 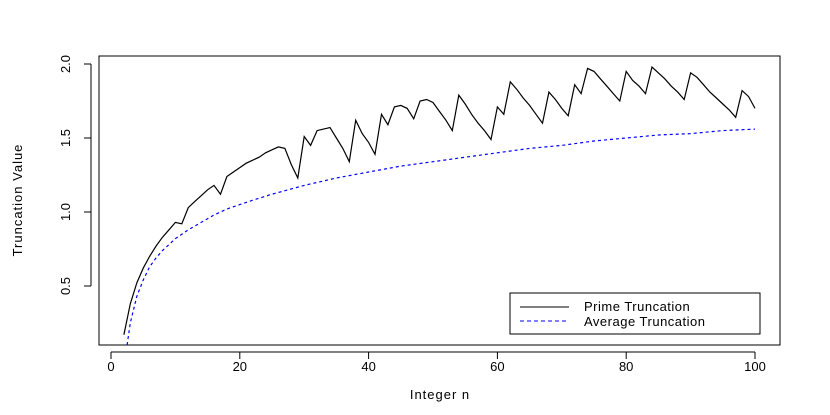 I want to click on x-tick-label: 100, so click(x=755, y=366).